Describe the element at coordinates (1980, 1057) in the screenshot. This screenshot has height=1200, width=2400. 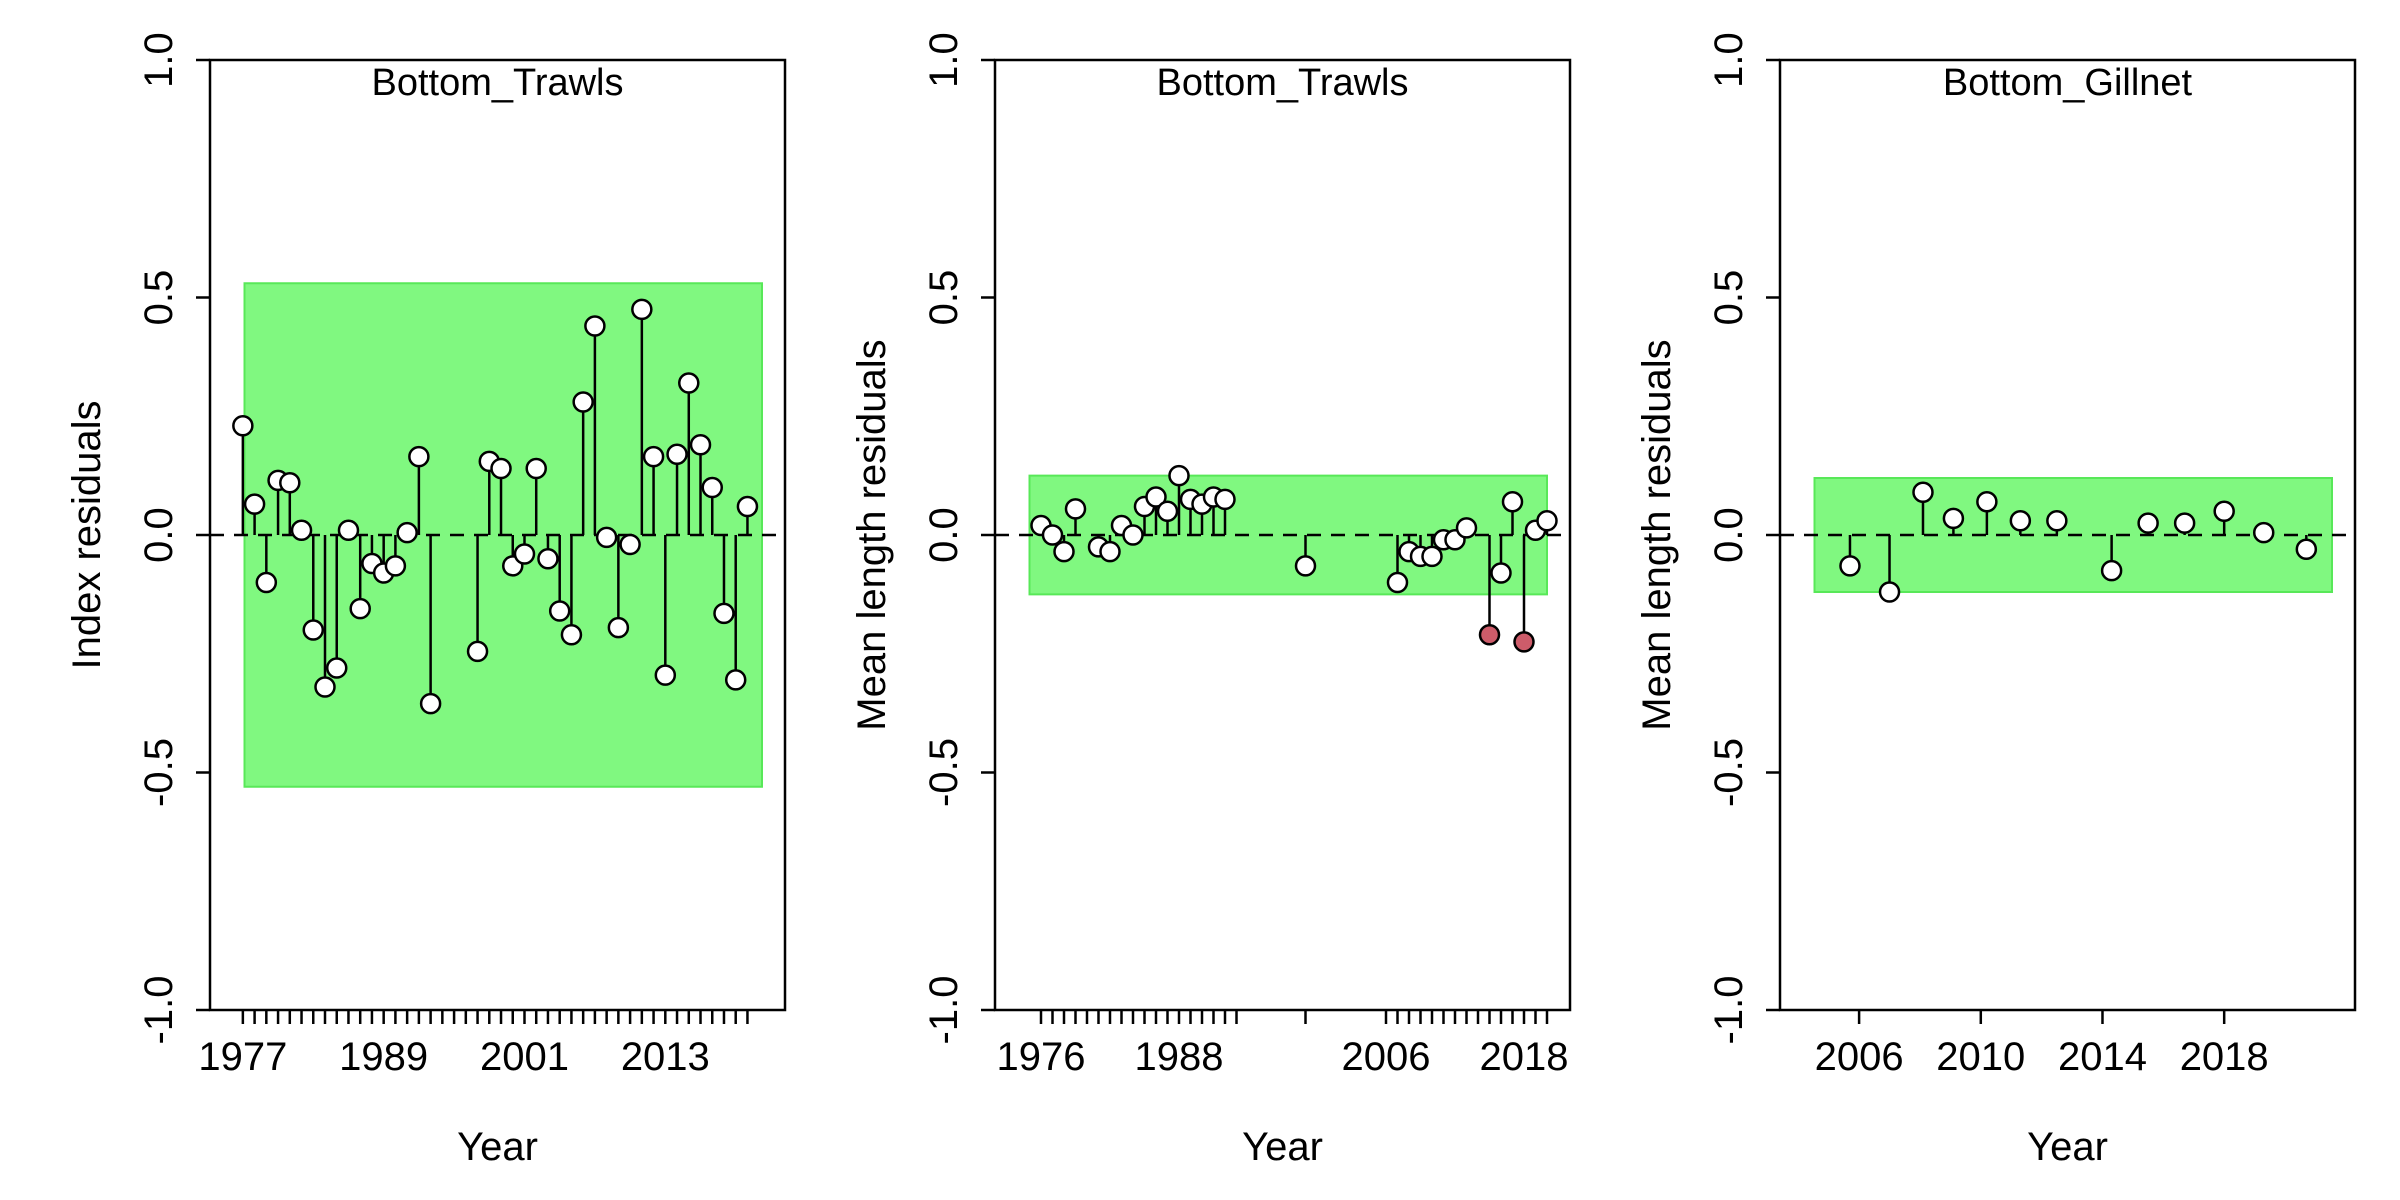
I see `x-tick-label: 2010` at that location.